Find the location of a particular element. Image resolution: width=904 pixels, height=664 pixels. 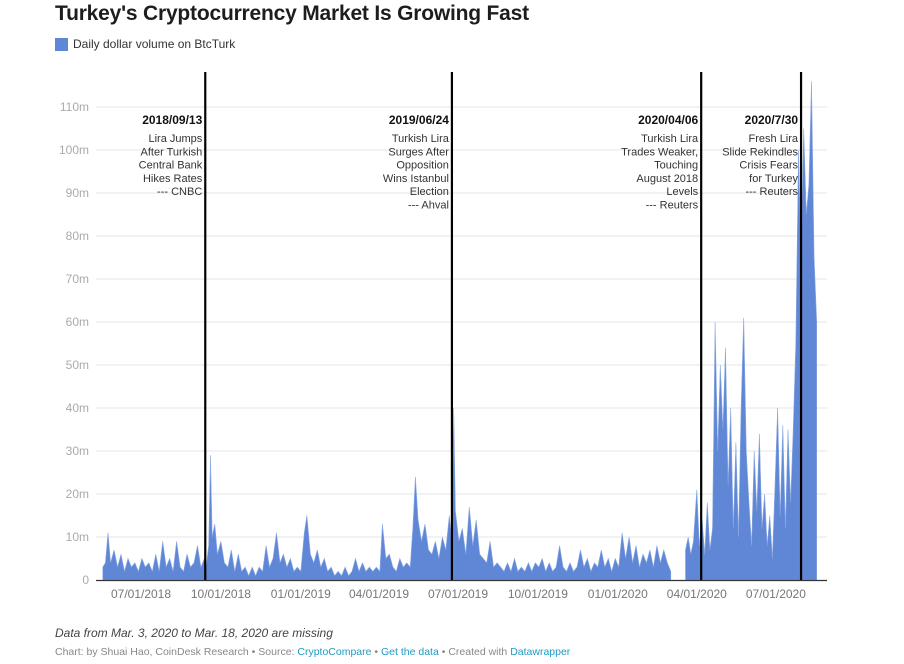

annotation-text: After Turkish is located at coordinates (172, 152).